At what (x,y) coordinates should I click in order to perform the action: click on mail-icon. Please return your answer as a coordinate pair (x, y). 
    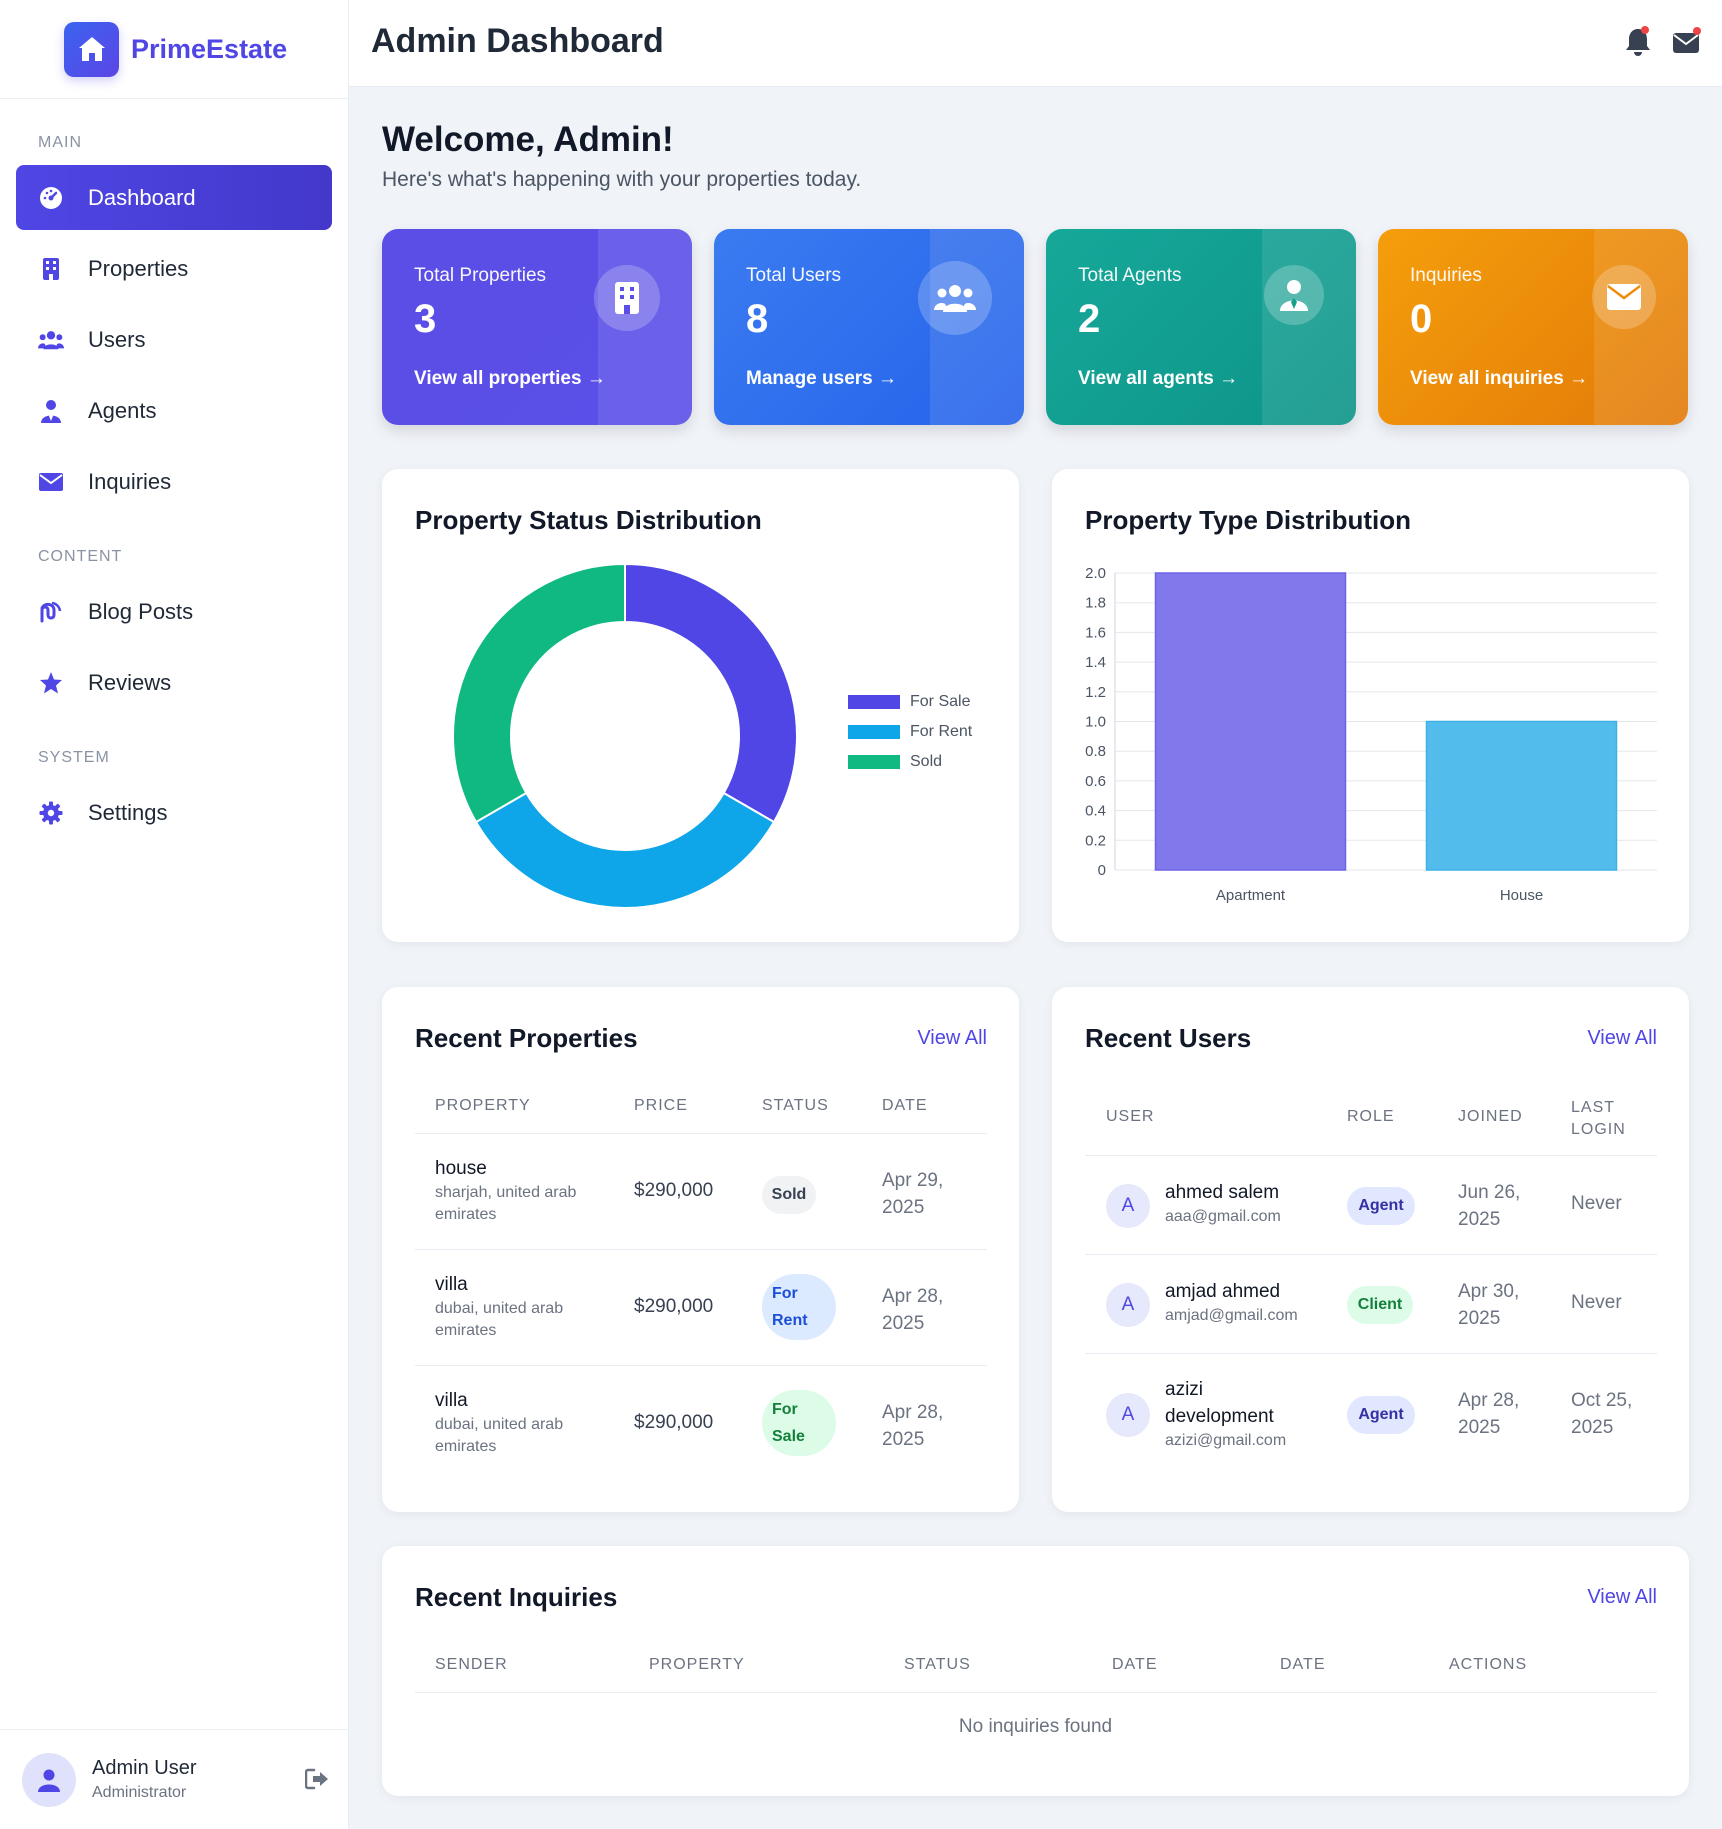
    Looking at the image, I should click on (1687, 43).